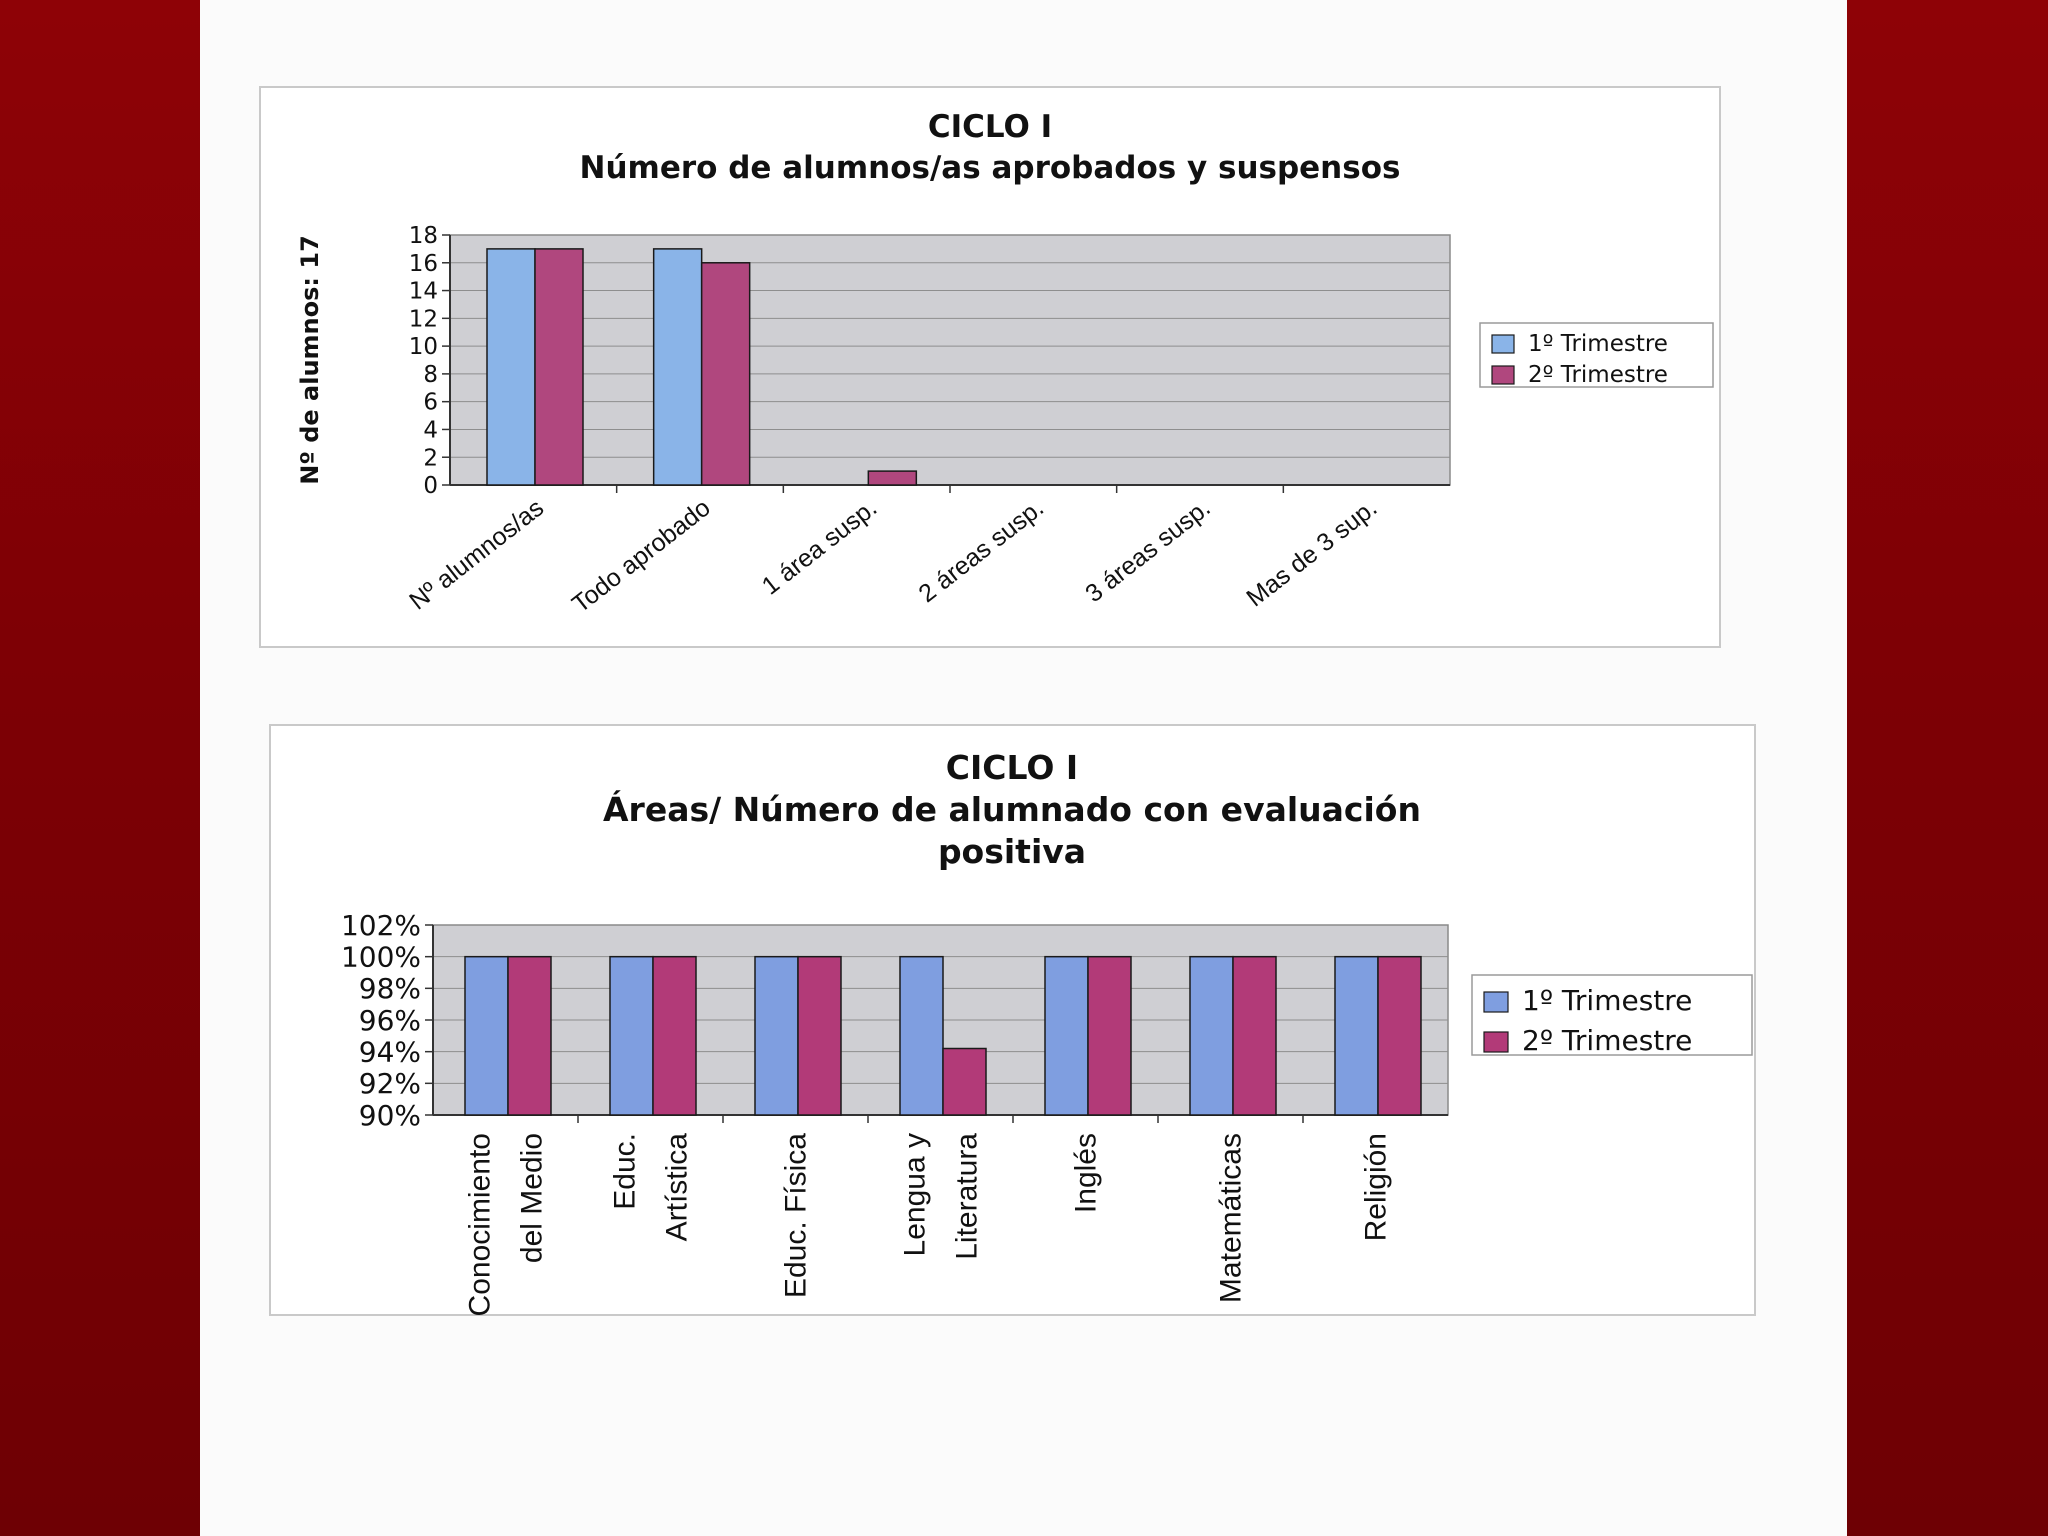 The height and width of the screenshot is (1536, 2048). I want to click on category-label: Lengua y, so click(915, 1194).